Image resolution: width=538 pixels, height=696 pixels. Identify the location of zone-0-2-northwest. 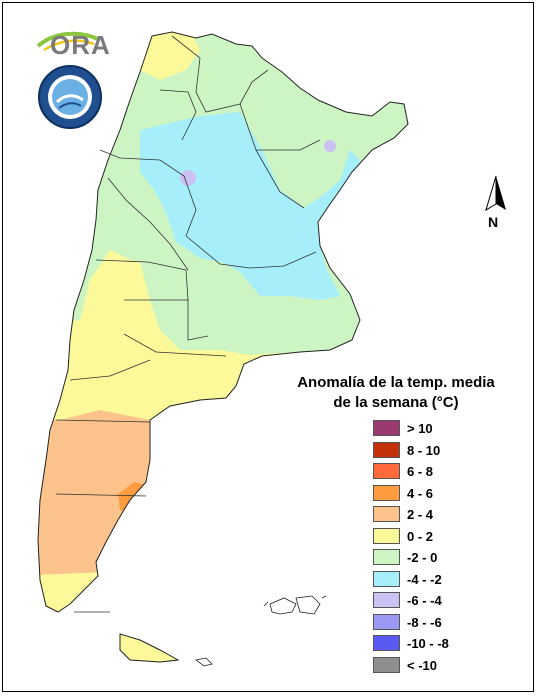
(170, 56).